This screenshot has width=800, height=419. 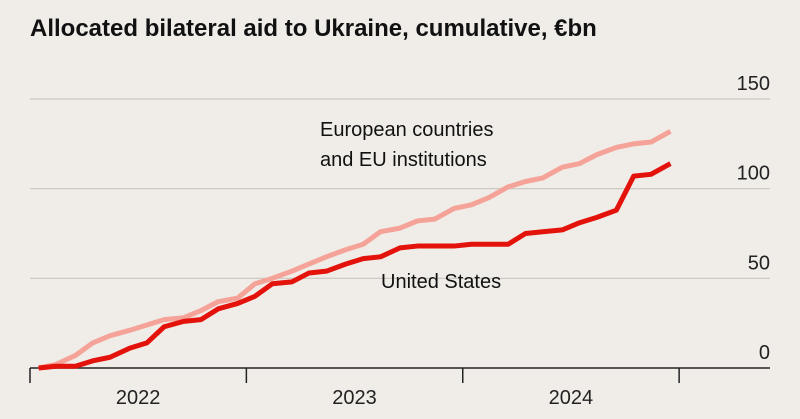 What do you see at coordinates (759, 263) in the screenshot?
I see `y-tick-label: 50` at bounding box center [759, 263].